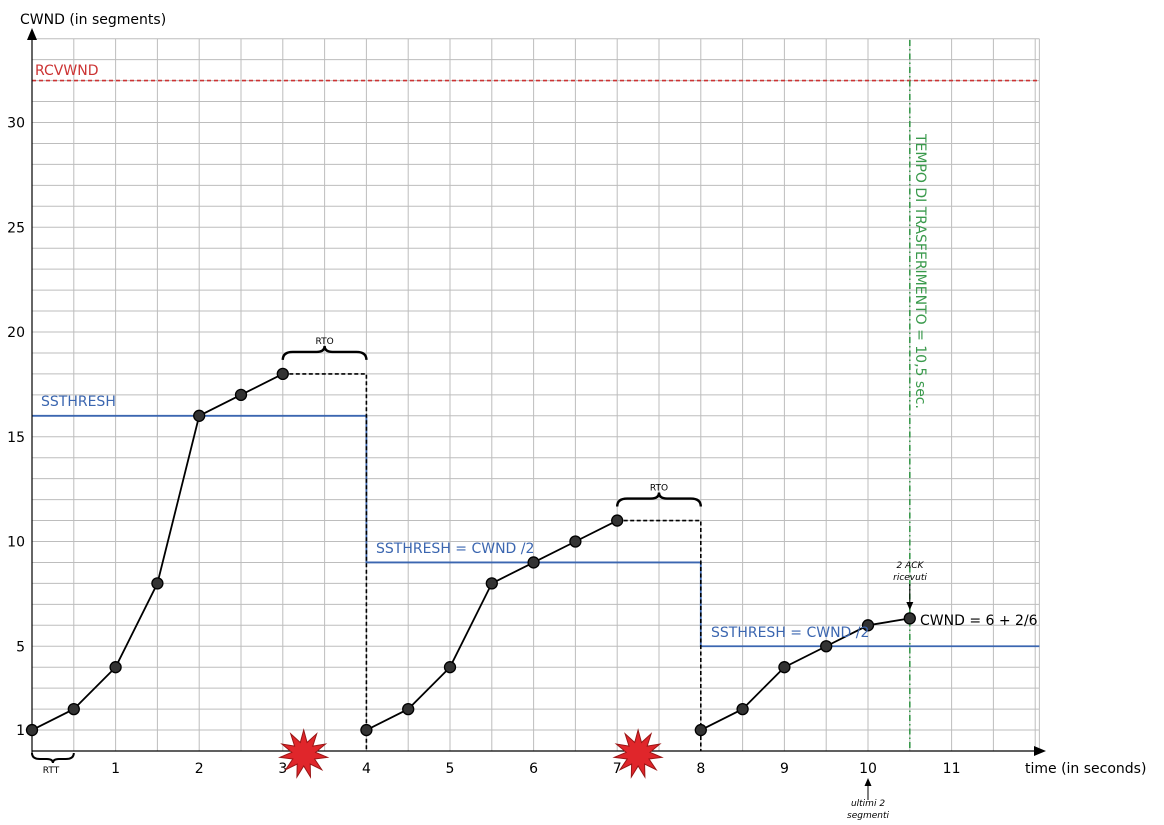 The height and width of the screenshot is (825, 1164). Describe the element at coordinates (66, 71) in the screenshot. I see `rcvwnd-label: RCVWND` at that location.